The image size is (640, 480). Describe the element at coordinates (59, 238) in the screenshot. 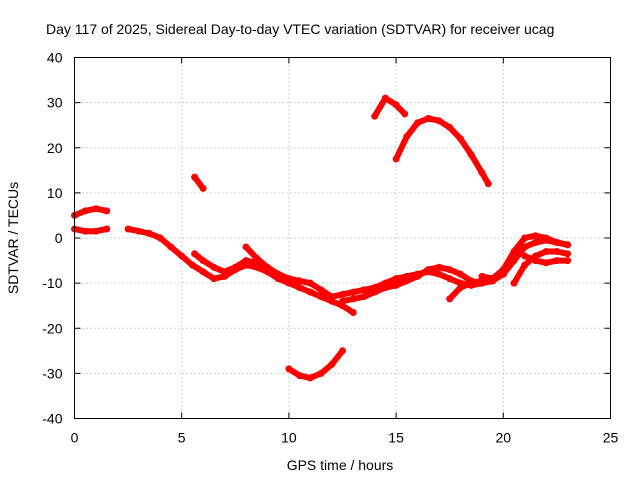

I see `y-tick-label: 0` at that location.